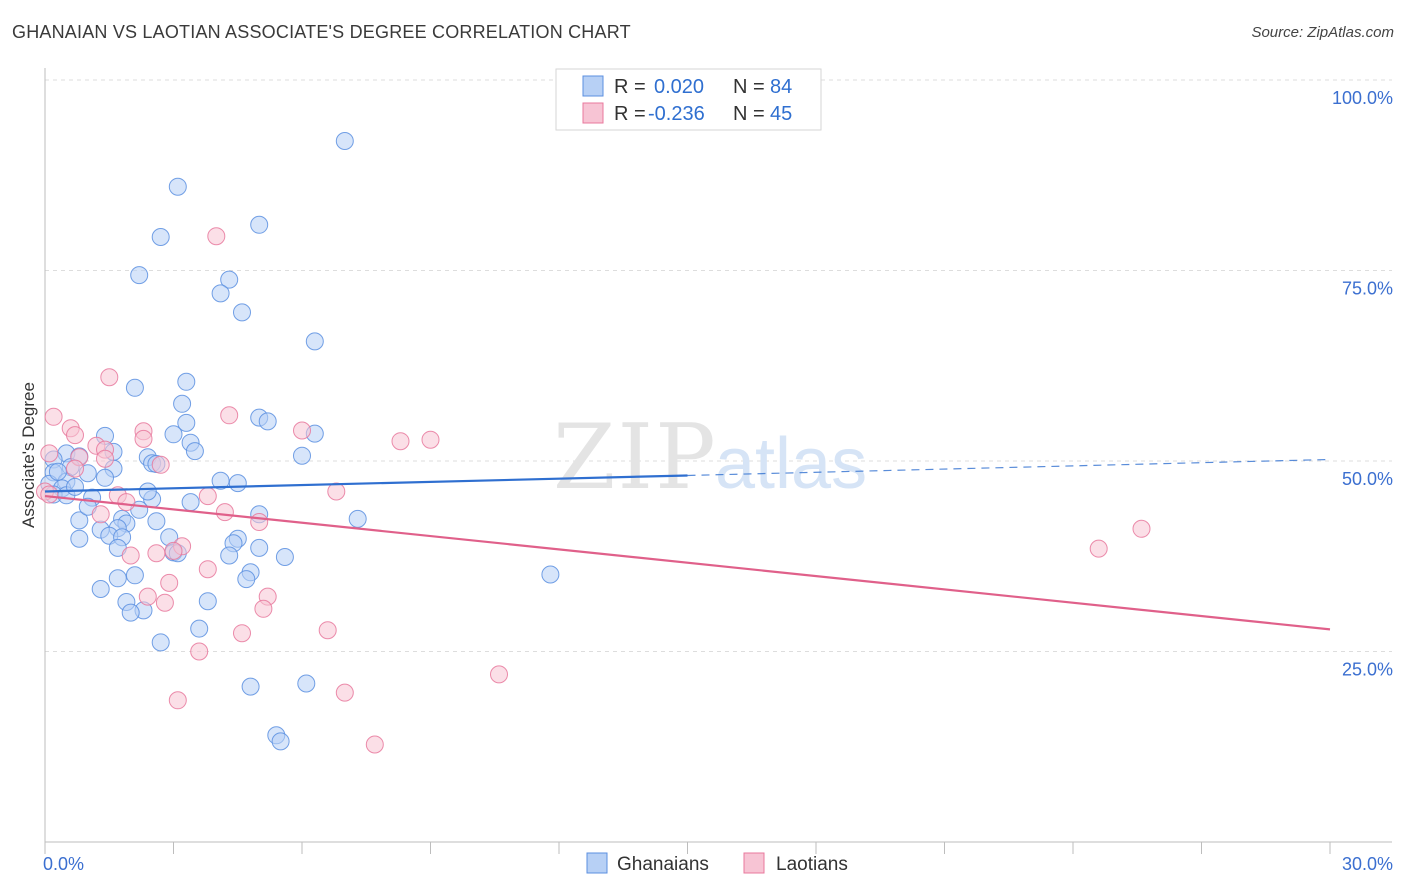 The image size is (1406, 892). I want to click on bottom-legend-swatch-laotians, so click(754, 863).